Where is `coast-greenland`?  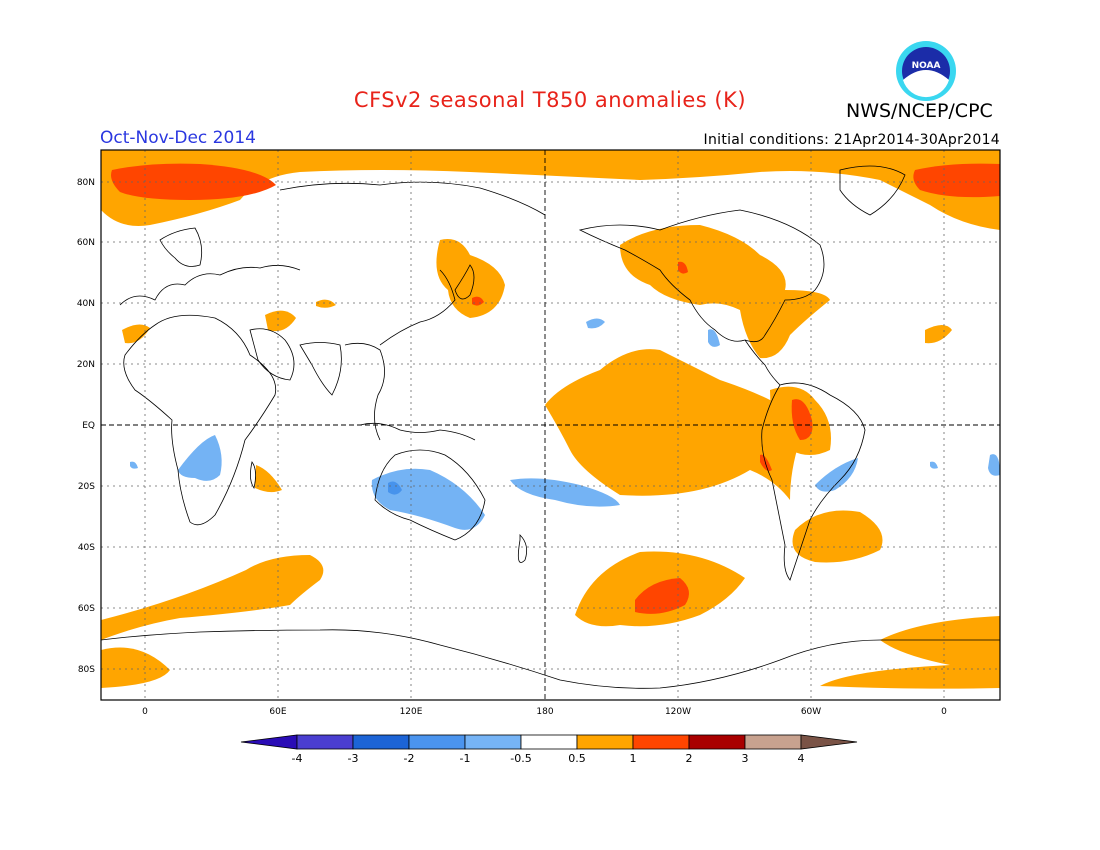 coast-greenland is located at coordinates (872, 190).